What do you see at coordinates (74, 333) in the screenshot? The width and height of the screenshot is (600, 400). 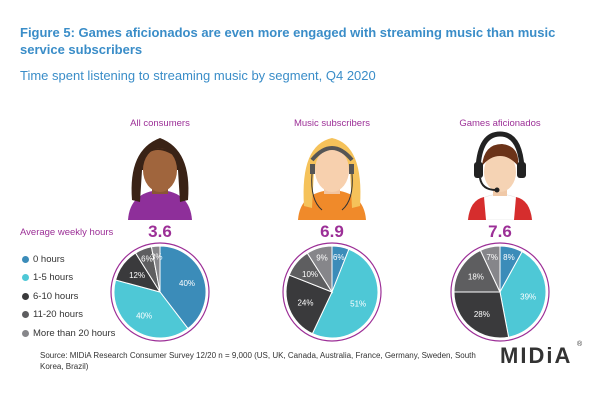 I see `legend-label: More than 20 hours` at bounding box center [74, 333].